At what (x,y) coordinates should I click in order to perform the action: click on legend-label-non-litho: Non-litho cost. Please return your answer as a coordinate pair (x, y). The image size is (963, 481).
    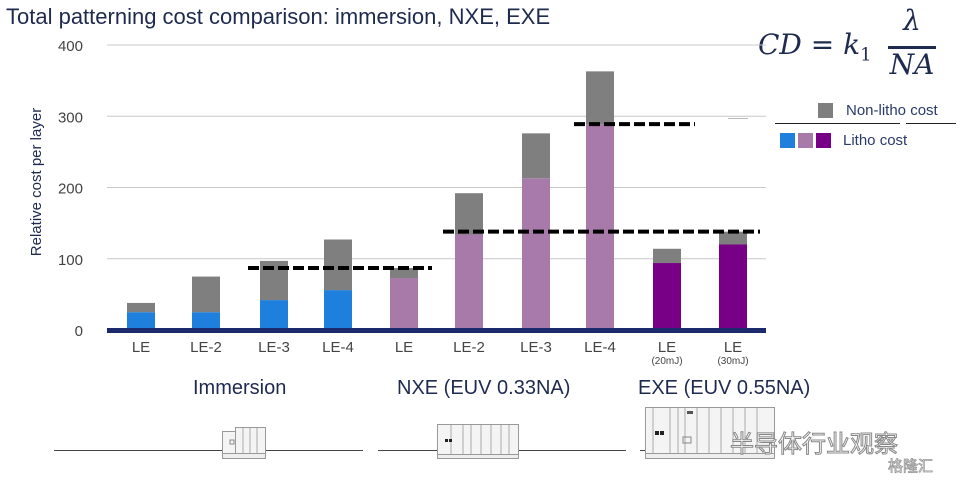
    Looking at the image, I should click on (892, 110).